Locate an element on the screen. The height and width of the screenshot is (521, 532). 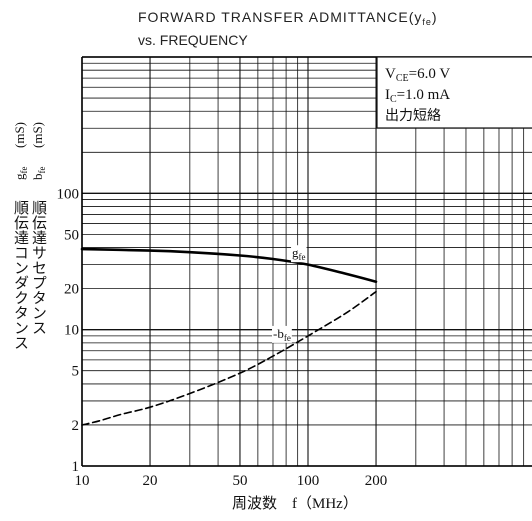
condition-vce: VCE=6.0 V is located at coordinates (417, 75).